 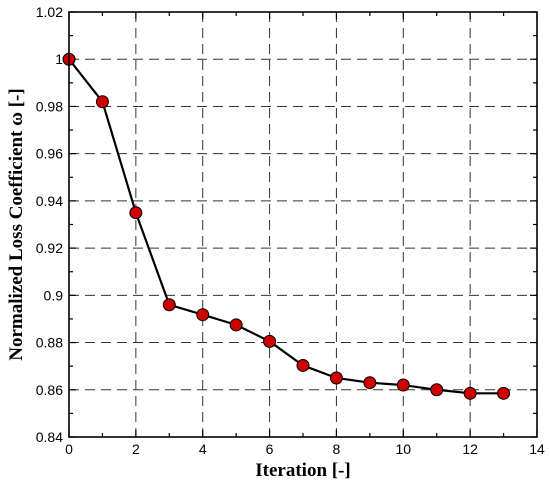 What do you see at coordinates (49, 437) in the screenshot?
I see `y-tick-label: 0.84` at bounding box center [49, 437].